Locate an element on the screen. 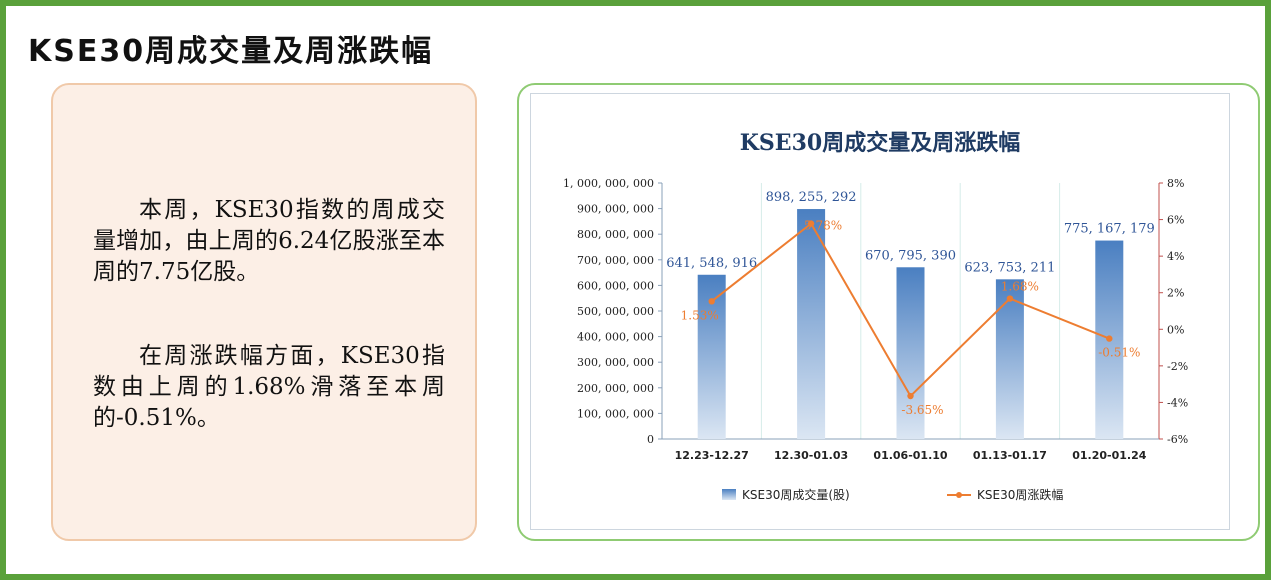 This screenshot has height=580, width=1271. x-tick-label: 01.20-01.24 is located at coordinates (1109, 455).